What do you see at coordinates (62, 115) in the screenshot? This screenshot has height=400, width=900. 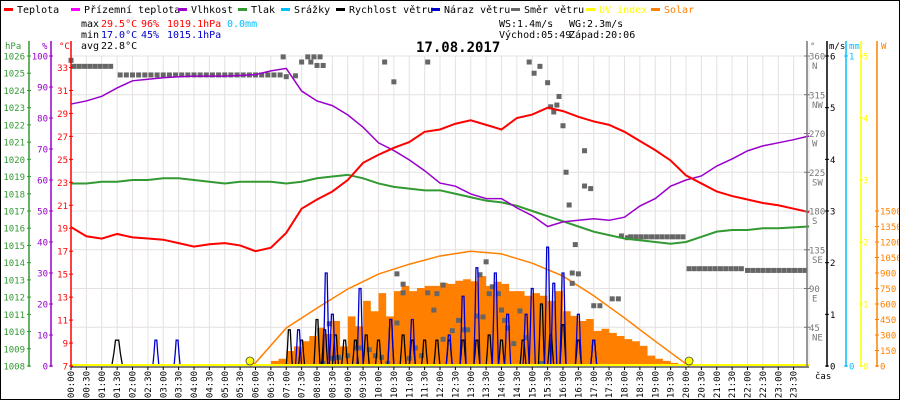 I see `temperature-tick-label: 29` at bounding box center [62, 115].